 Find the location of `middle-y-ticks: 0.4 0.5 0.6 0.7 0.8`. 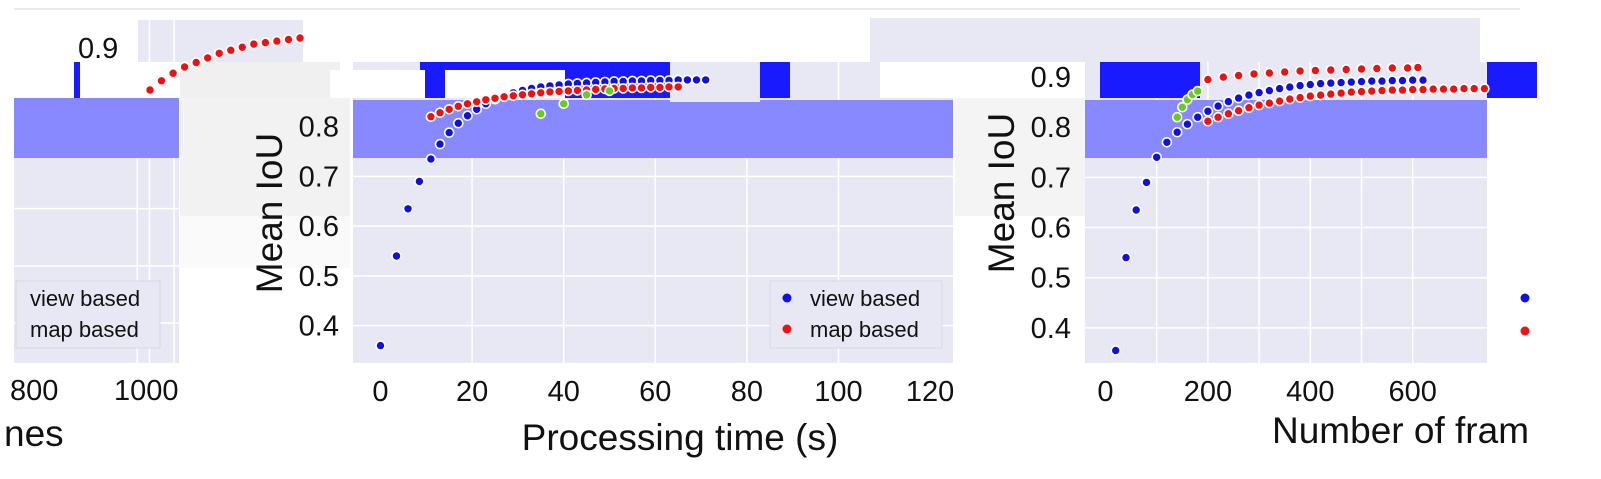

middle-y-ticks: 0.4 0.5 0.6 0.7 0.8 is located at coordinates (319, 227).